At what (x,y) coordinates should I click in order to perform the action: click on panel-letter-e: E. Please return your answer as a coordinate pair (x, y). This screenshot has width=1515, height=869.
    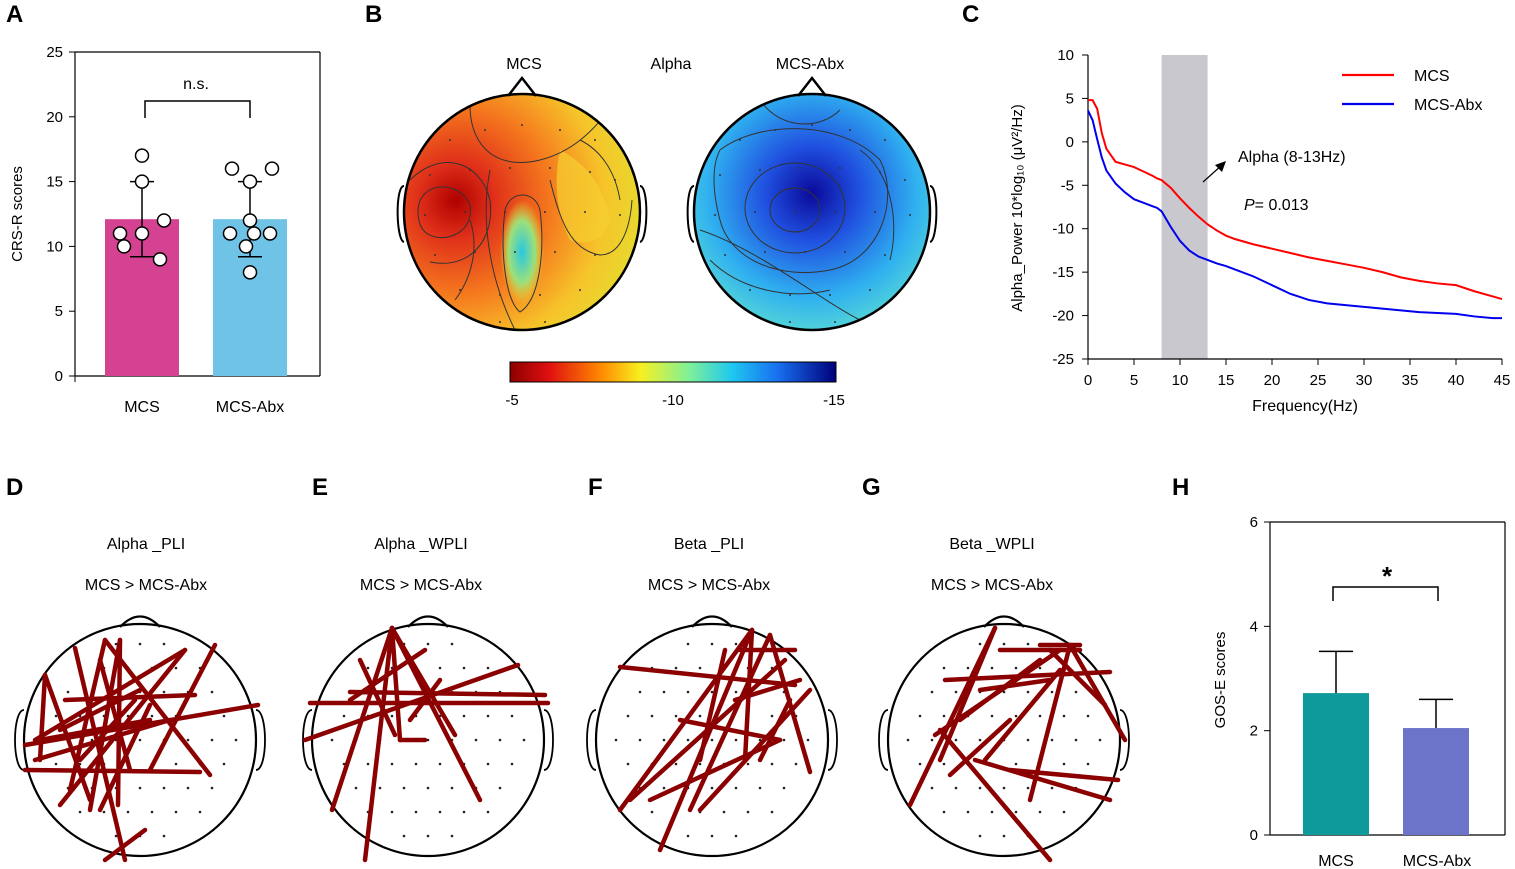
    Looking at the image, I should click on (320, 487).